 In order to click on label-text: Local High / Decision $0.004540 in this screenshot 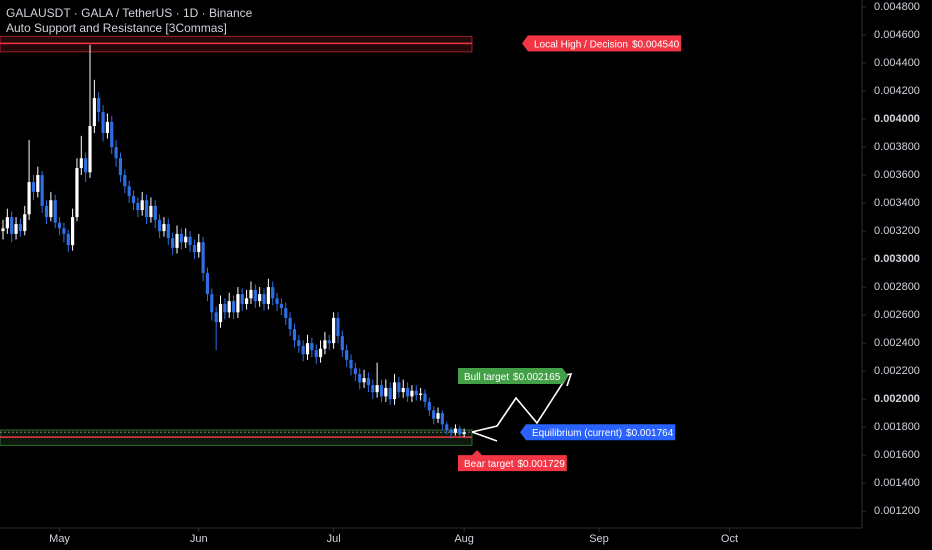, I will do `click(607, 44)`.